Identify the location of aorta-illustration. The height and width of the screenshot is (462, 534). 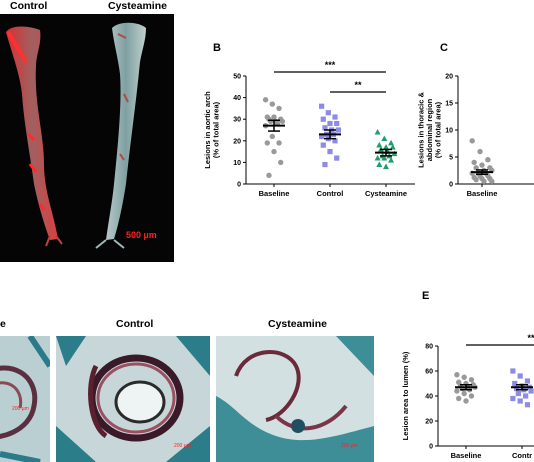
(76, 135).